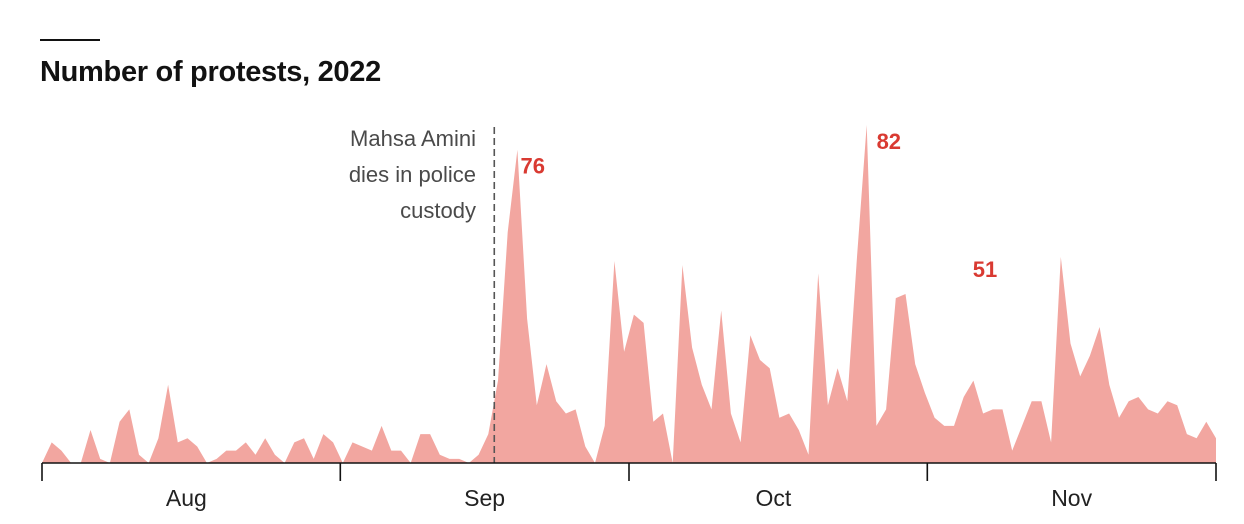 The width and height of the screenshot is (1244, 524). What do you see at coordinates (759, 205) in the screenshot?
I see `peak-labels: 76 82 51` at bounding box center [759, 205].